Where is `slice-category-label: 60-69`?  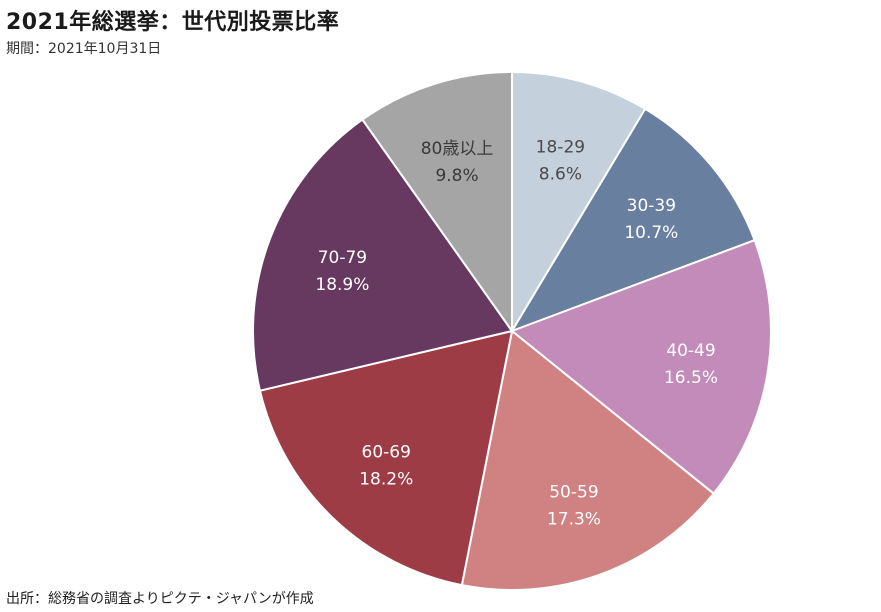
slice-category-label: 60-69 is located at coordinates (386, 453).